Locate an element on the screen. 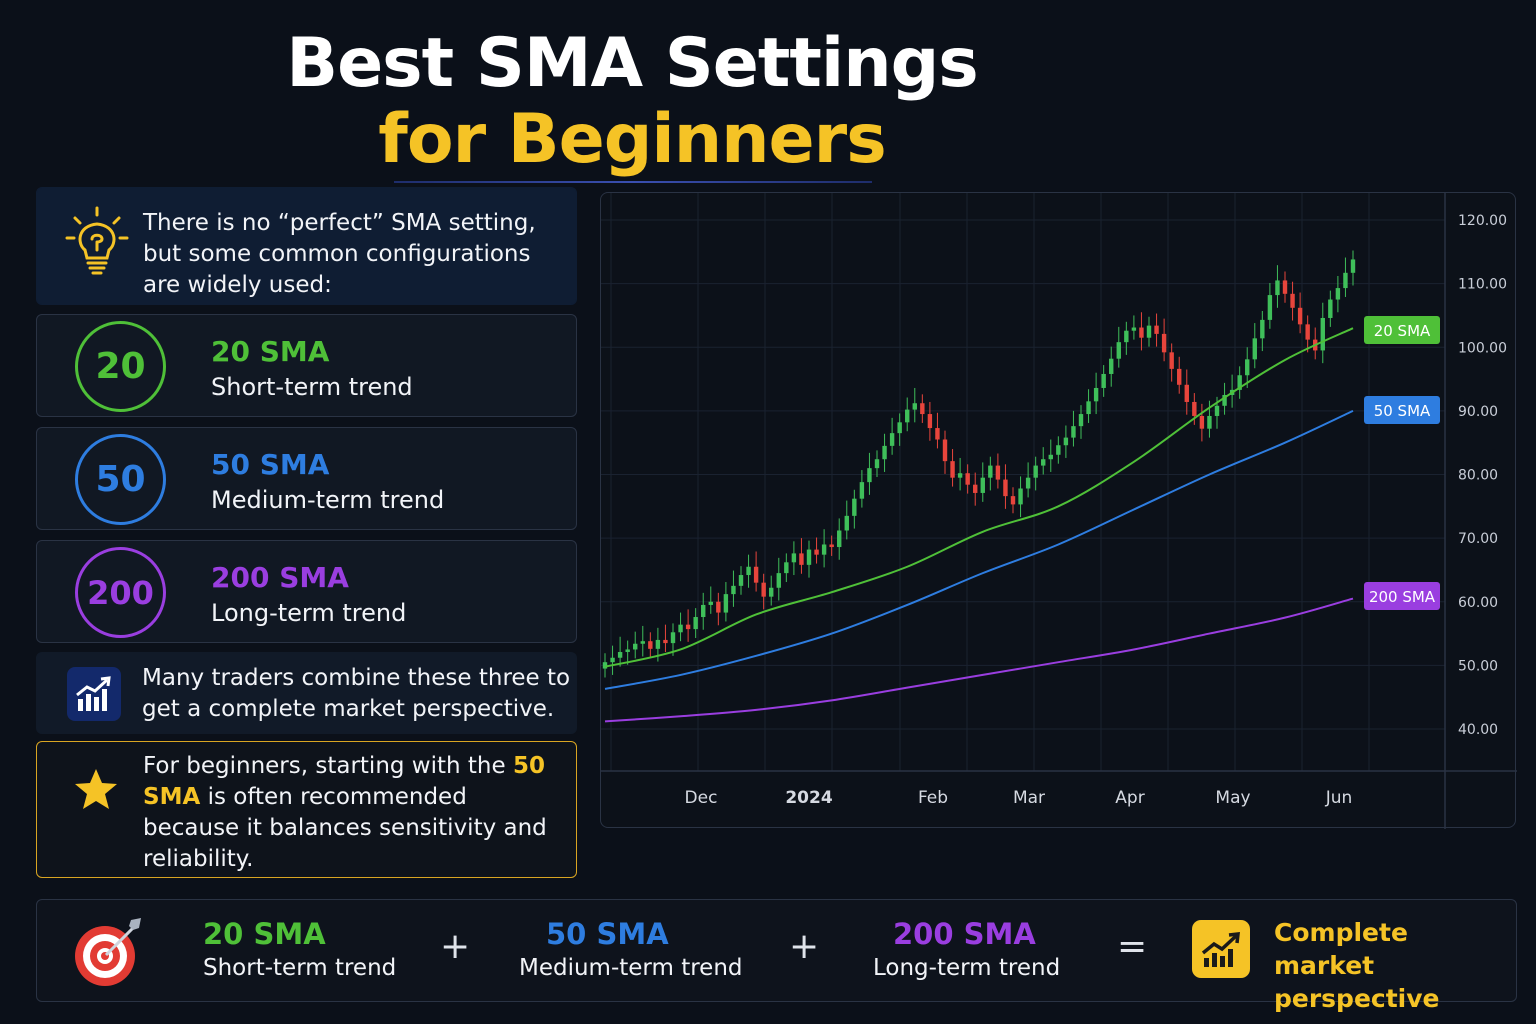 This screenshot has height=1024, width=1536. title-underline is located at coordinates (633, 182).